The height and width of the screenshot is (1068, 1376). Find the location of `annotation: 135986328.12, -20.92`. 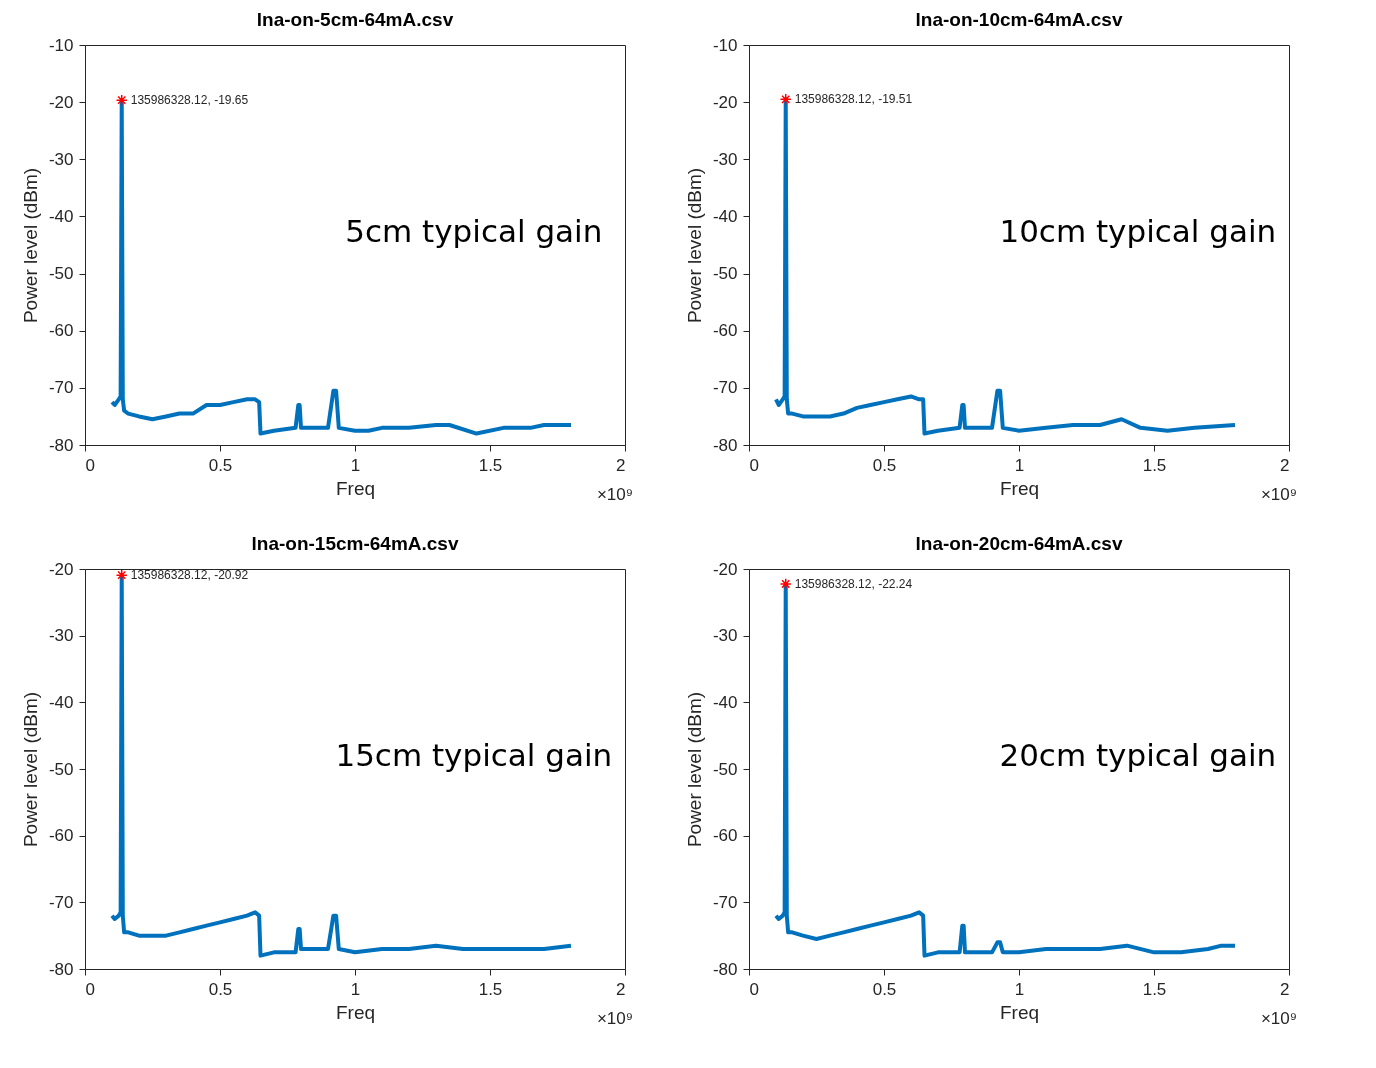

annotation: 135986328.12, -20.92 is located at coordinates (189, 575).